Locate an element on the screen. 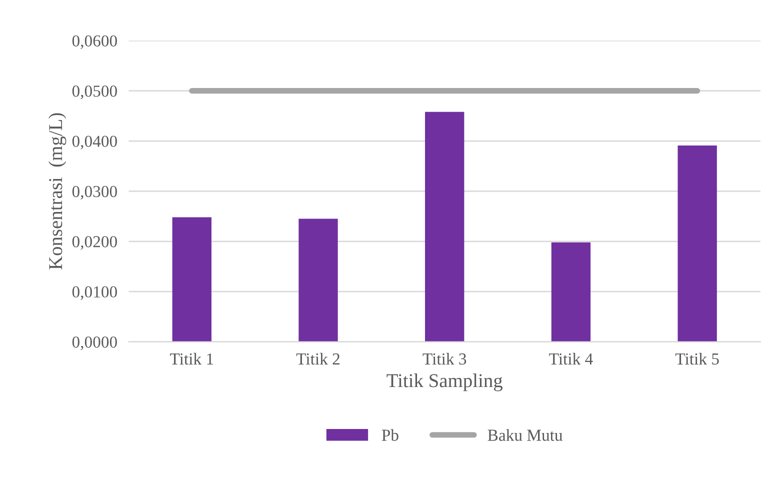  y-tick-label: 0,0200 is located at coordinates (94, 243).